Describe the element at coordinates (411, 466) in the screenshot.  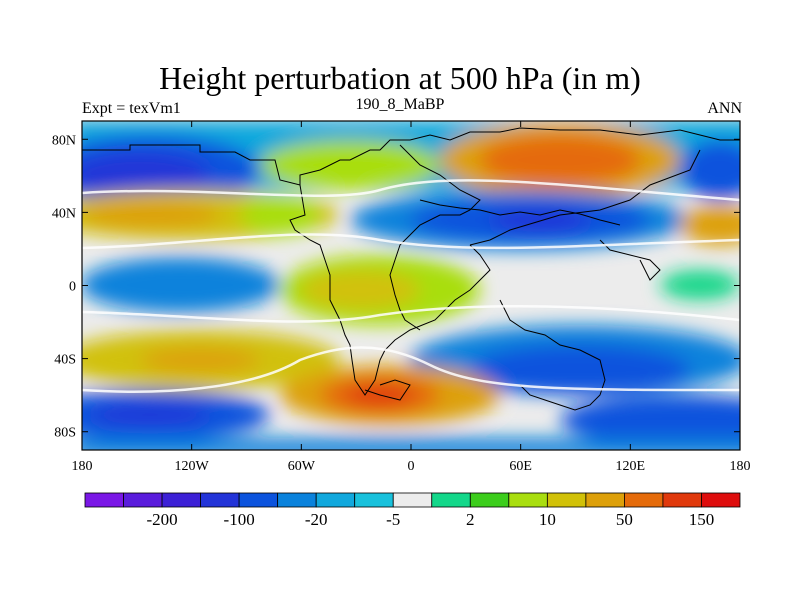
I see `x-tick-label: 0` at that location.